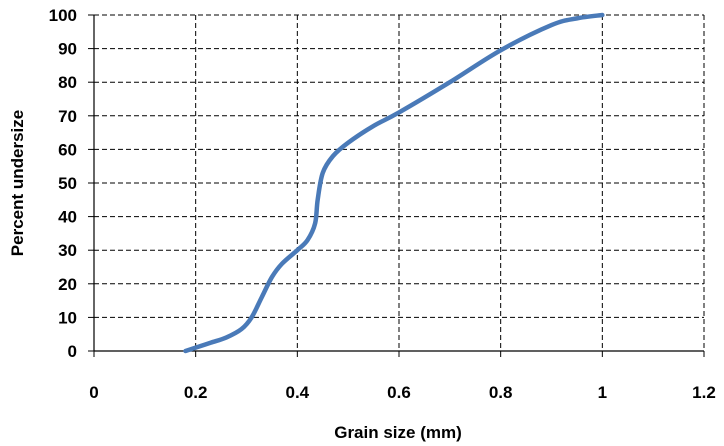 The width and height of the screenshot is (724, 446). I want to click on y-tick-label: 70, so click(67, 116).